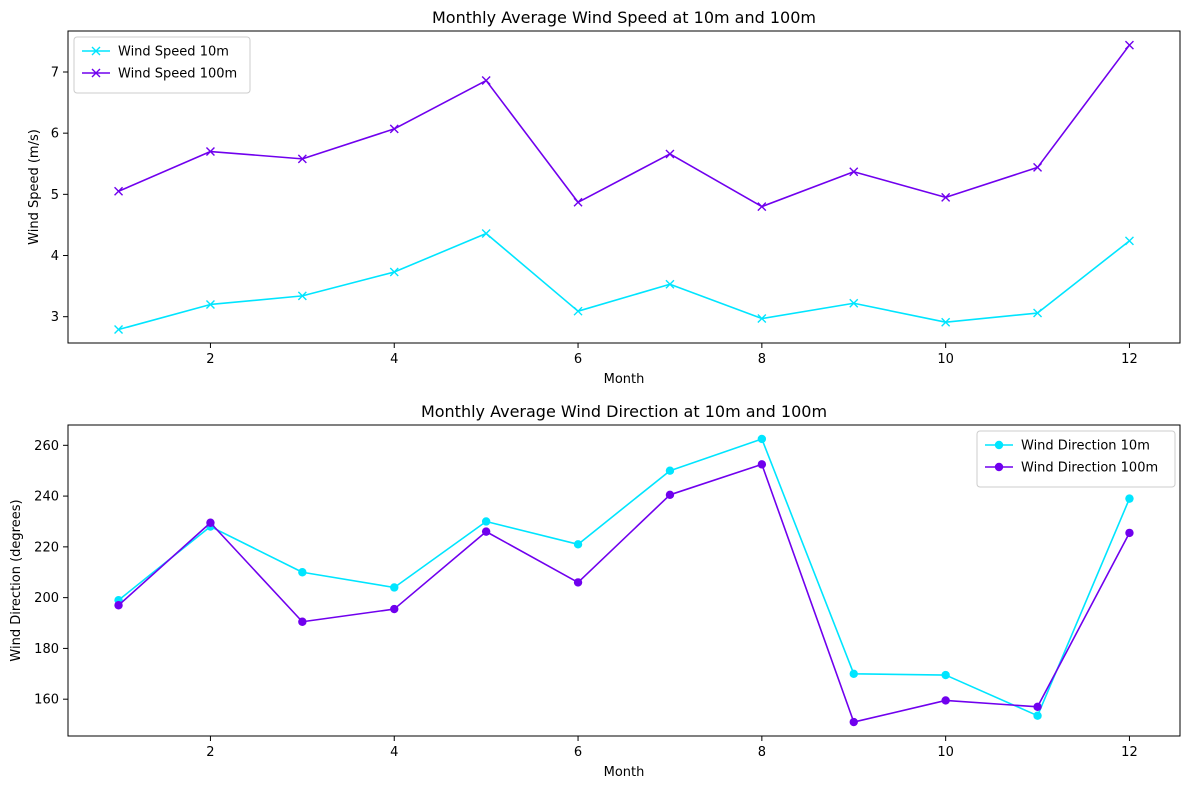 Image resolution: width=1189 pixels, height=790 pixels. I want to click on y-tick-label: 240, so click(46, 497).